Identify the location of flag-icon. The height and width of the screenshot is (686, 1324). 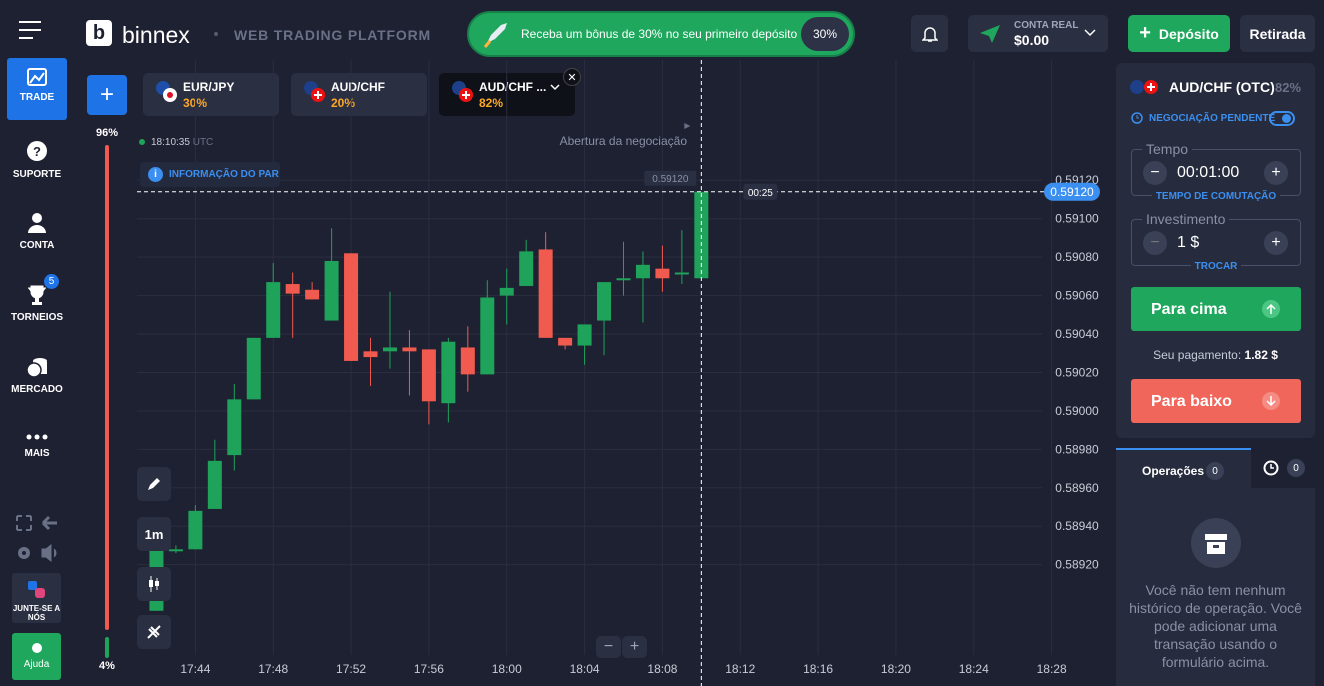
(166, 91).